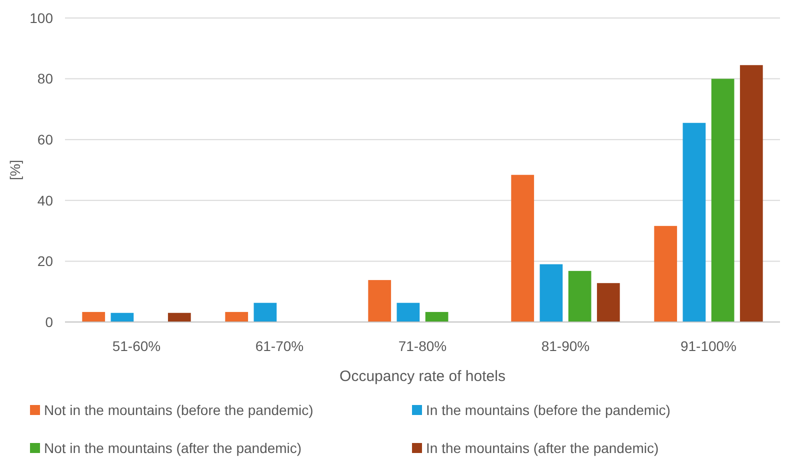 This screenshot has height=462, width=790. What do you see at coordinates (548, 410) in the screenshot?
I see `legend-label: In the mountains (before the pandemic)` at bounding box center [548, 410].